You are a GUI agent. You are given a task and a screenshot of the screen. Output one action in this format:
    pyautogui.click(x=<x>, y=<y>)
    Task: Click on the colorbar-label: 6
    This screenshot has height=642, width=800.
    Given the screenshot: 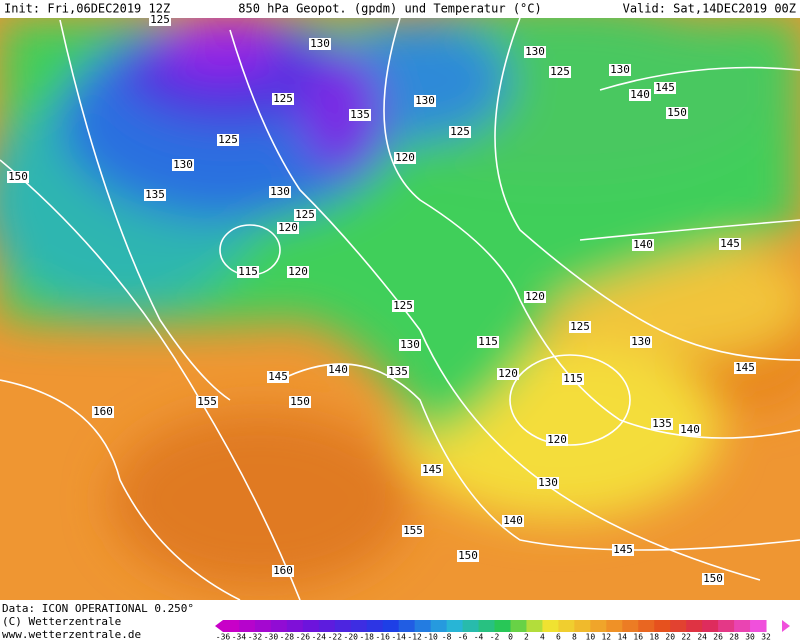 What is the action you would take?
    pyautogui.click(x=558, y=637)
    